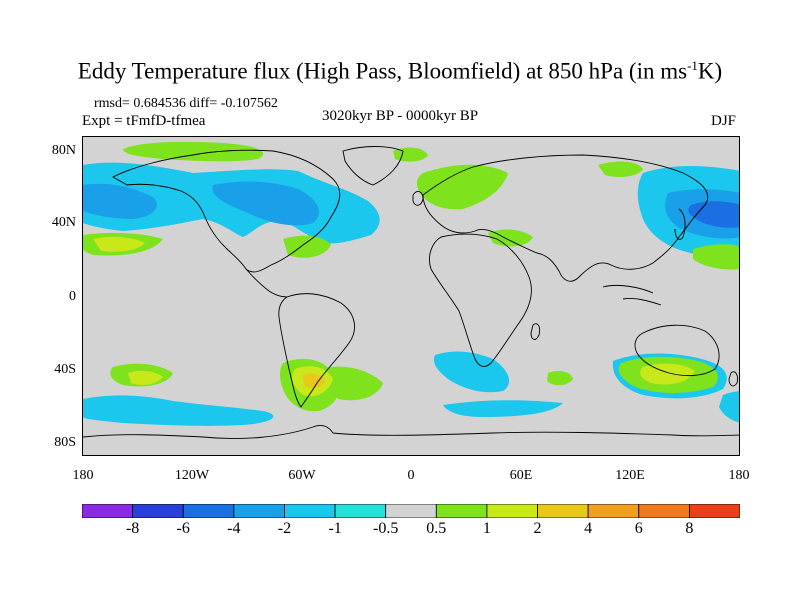 This screenshot has width=800, height=600. What do you see at coordinates (588, 528) in the screenshot?
I see `colorbar-label: 4` at bounding box center [588, 528].